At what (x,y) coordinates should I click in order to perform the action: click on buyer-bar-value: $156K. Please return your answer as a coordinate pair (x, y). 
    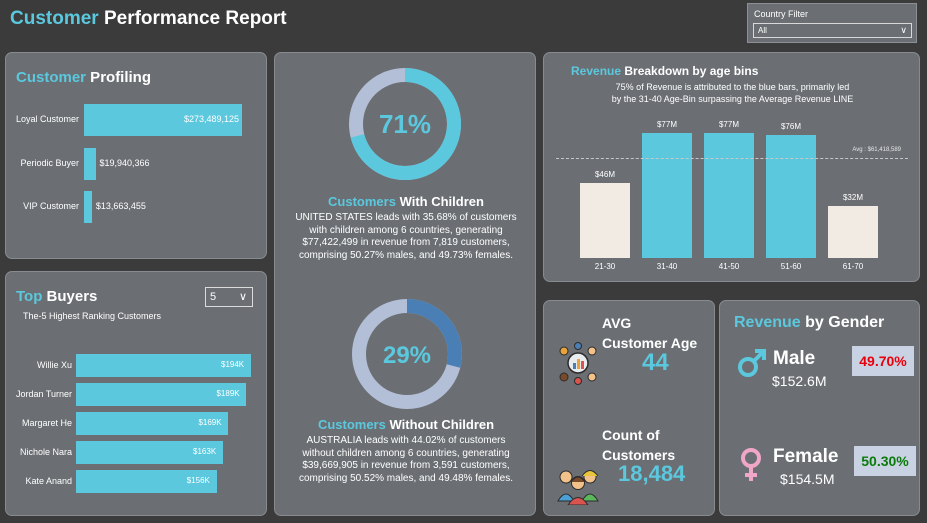
    Looking at the image, I should click on (198, 480).